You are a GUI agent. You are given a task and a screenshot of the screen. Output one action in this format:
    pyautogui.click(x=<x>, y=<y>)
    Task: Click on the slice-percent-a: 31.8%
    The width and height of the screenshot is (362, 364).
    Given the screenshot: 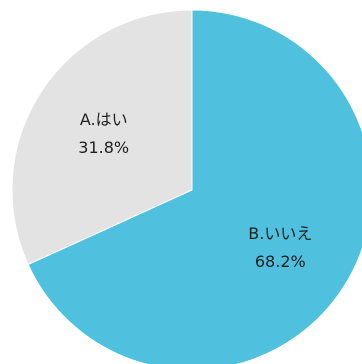 What is the action you would take?
    pyautogui.click(x=103, y=147)
    